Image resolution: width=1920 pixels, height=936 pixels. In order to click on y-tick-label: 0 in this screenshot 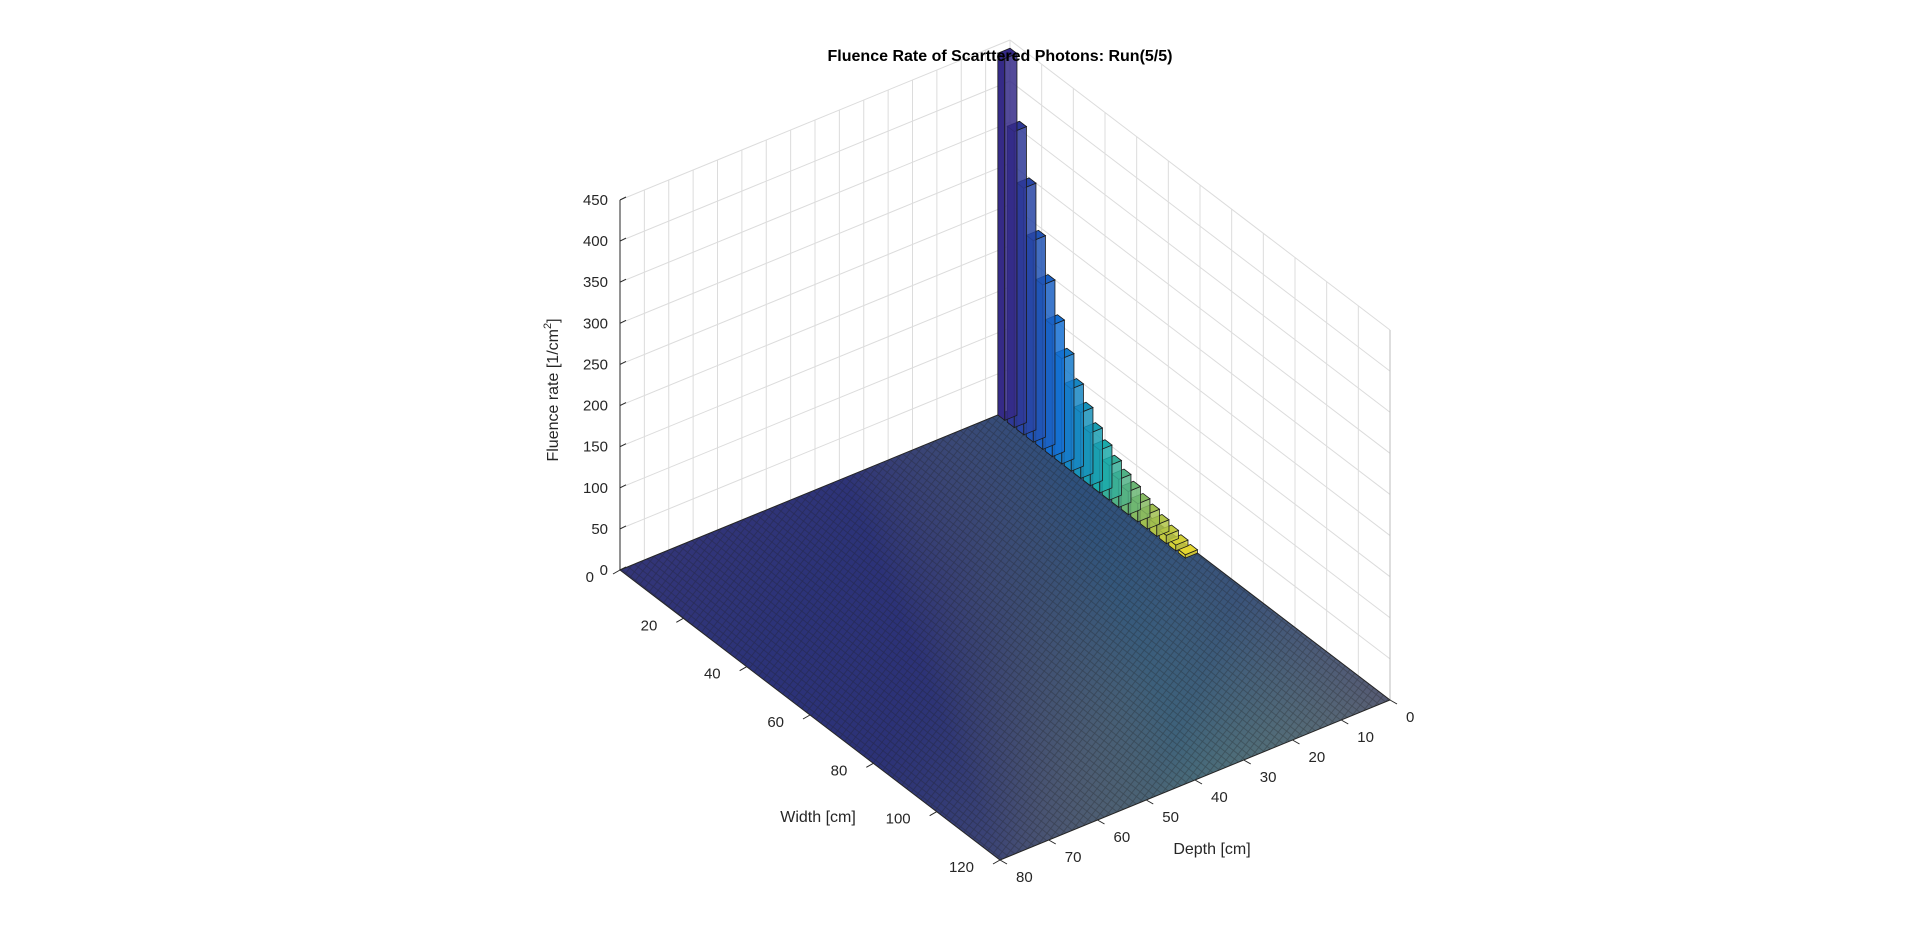, I will do `click(1410, 717)`.